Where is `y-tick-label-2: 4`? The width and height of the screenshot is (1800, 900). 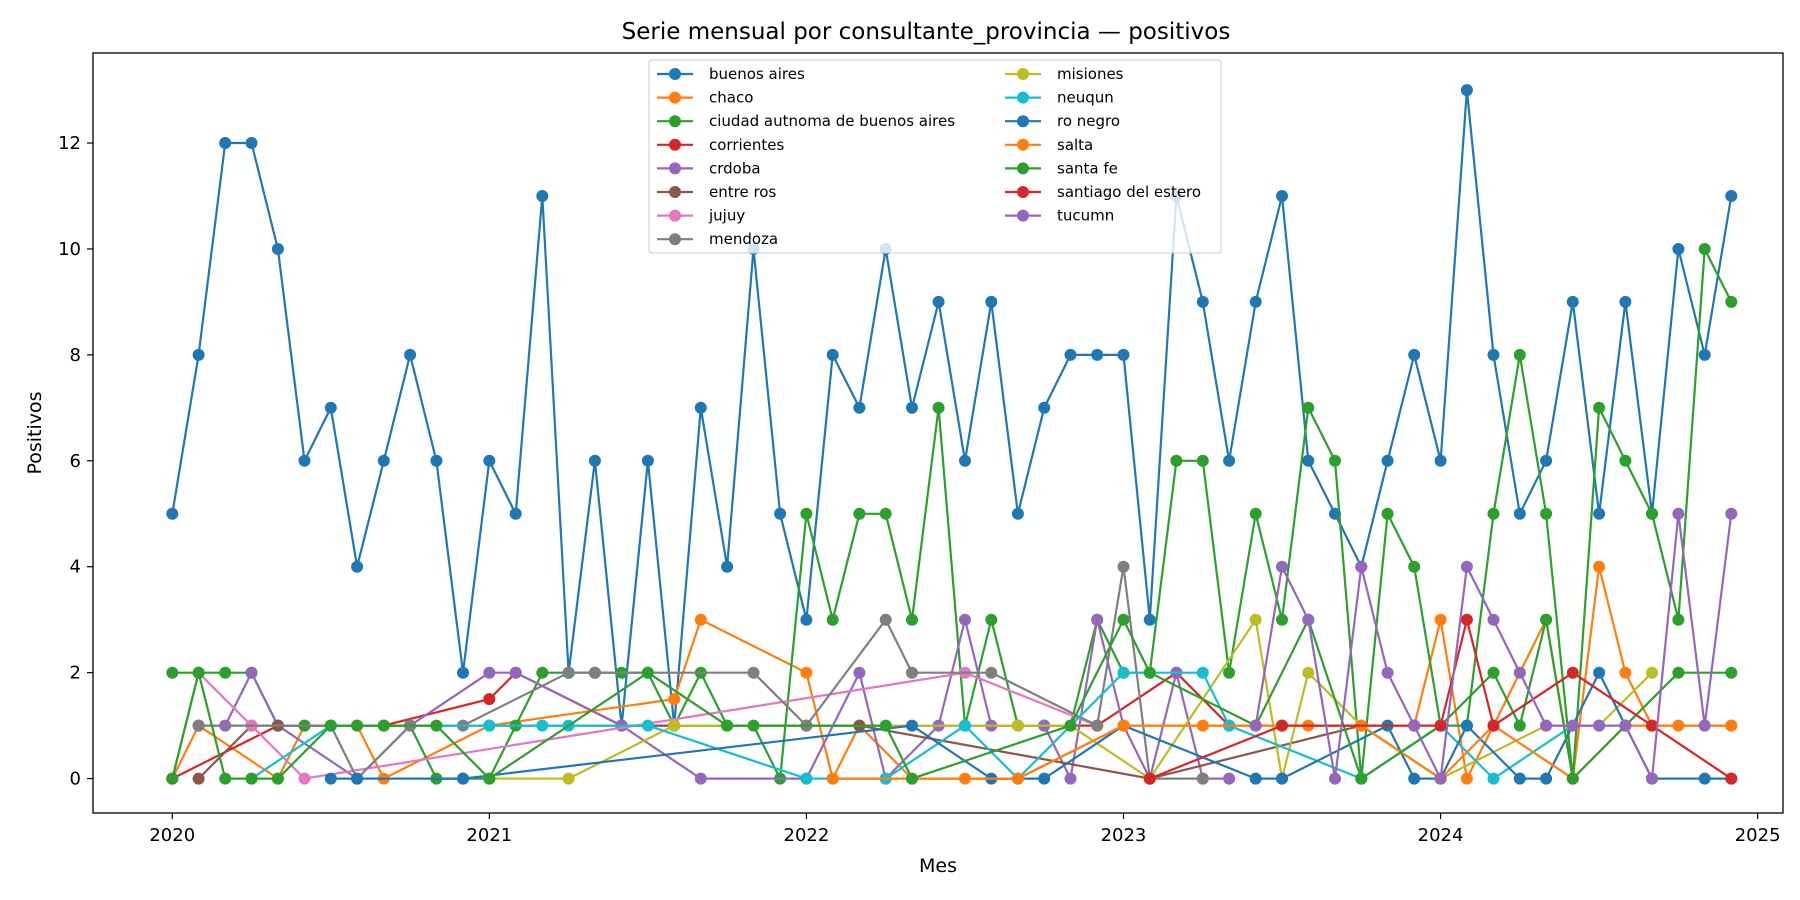
y-tick-label-2: 4 is located at coordinates (75, 567).